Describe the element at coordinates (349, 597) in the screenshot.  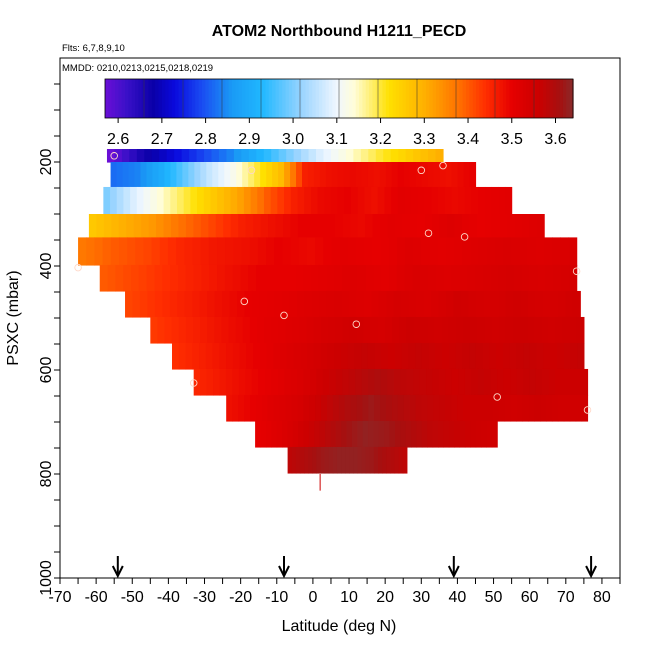
I see `x-tick-label: 10` at that location.